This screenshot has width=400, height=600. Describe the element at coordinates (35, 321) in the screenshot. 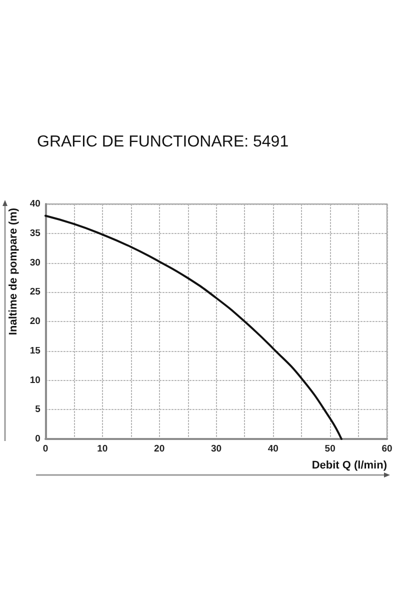

I see `y-tick-label: 20` at that location.